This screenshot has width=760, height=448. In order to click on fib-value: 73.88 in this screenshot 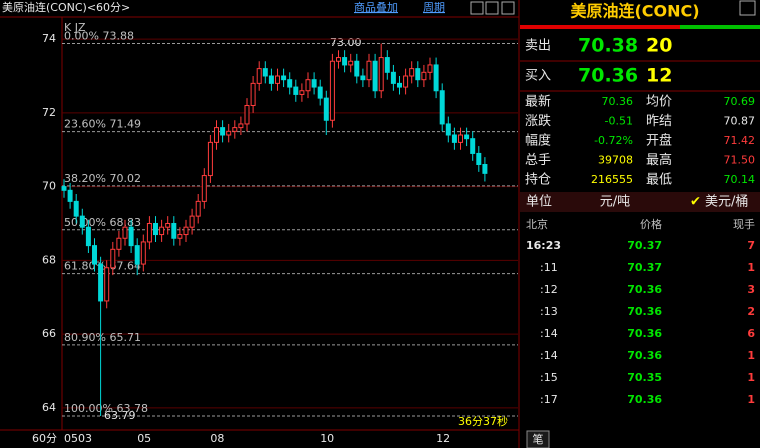, I will do `click(118, 36)`.